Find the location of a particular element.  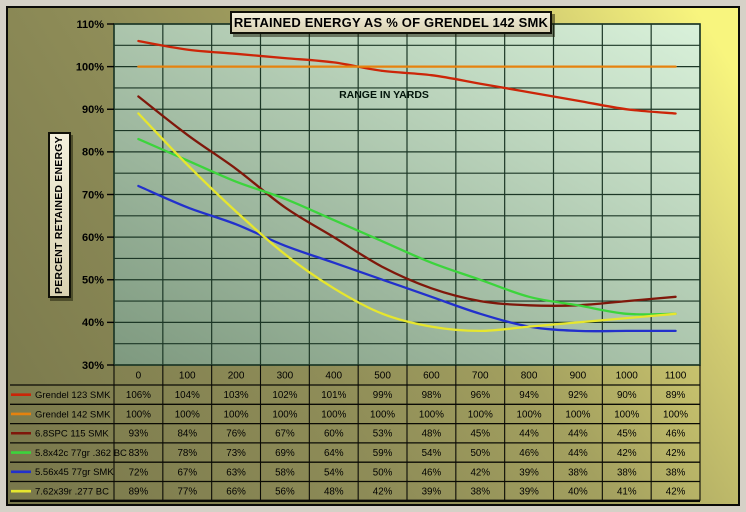

x-category-label: 100 is located at coordinates (187, 376).